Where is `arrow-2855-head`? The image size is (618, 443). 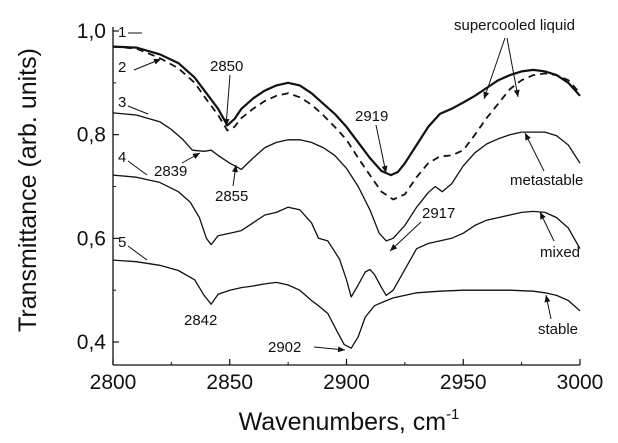 arrow-2855-head is located at coordinates (235, 169).